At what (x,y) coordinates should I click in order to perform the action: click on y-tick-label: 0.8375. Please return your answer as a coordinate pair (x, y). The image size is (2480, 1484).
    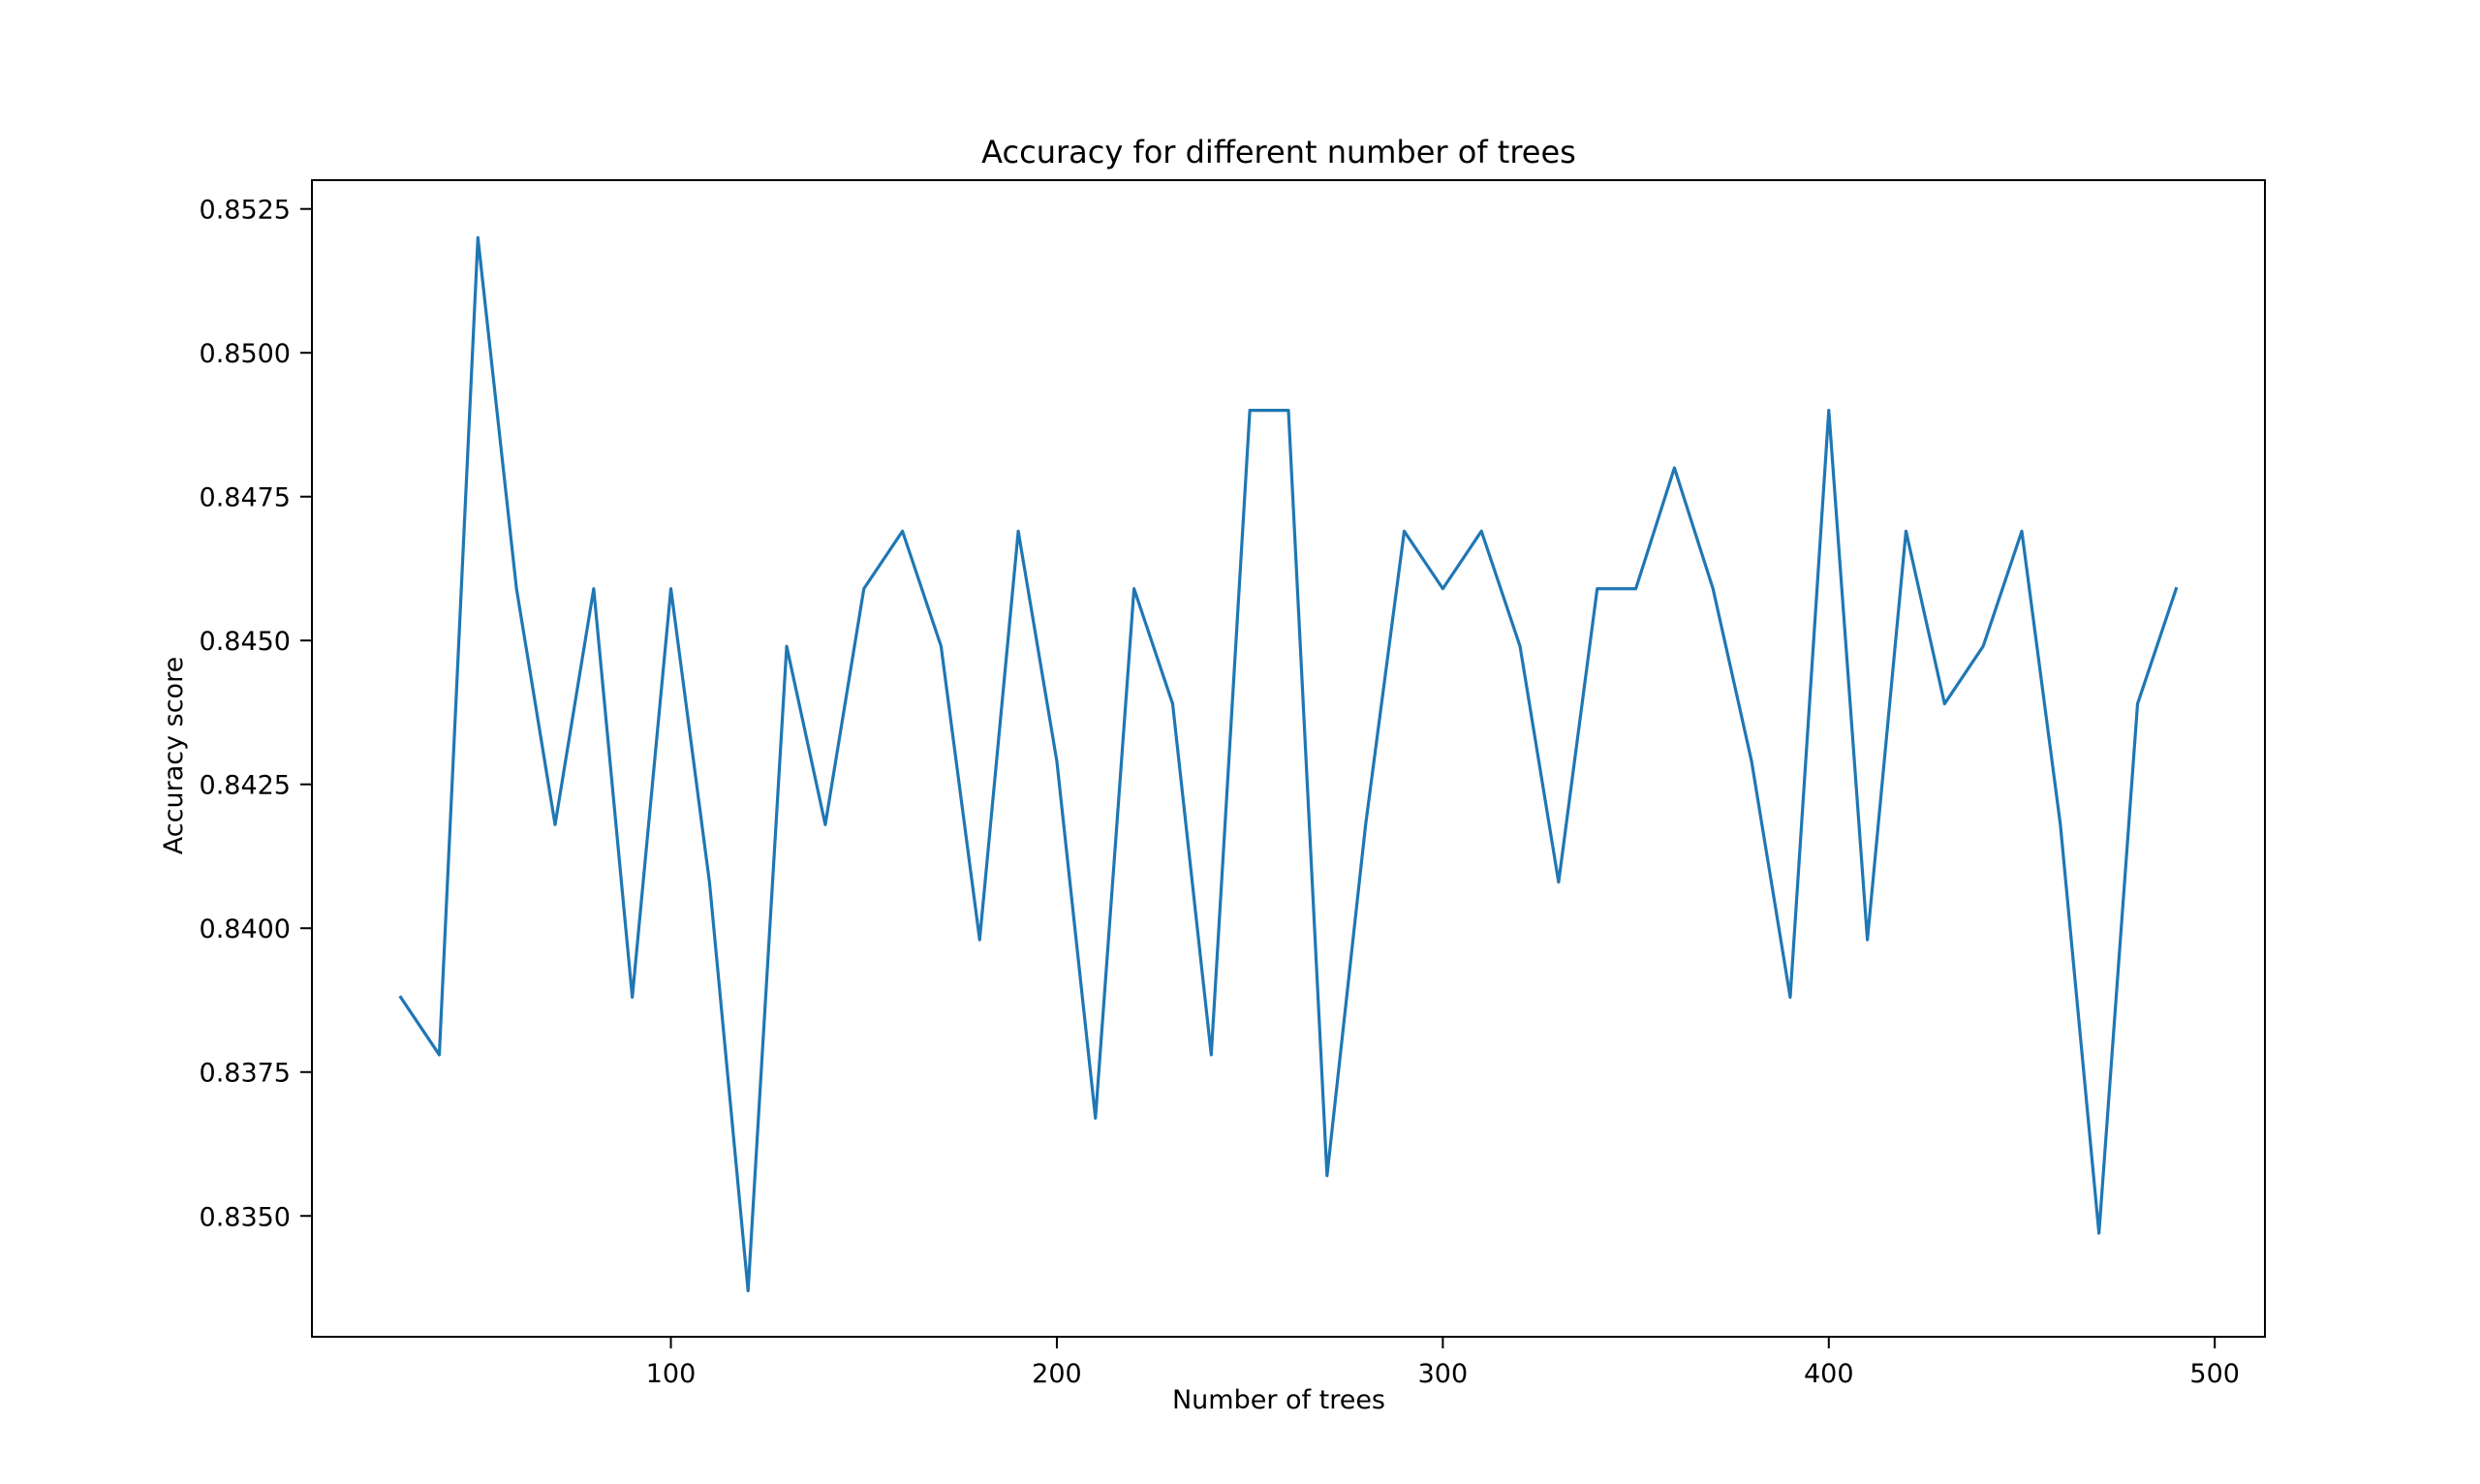
    Looking at the image, I should click on (245, 1074).